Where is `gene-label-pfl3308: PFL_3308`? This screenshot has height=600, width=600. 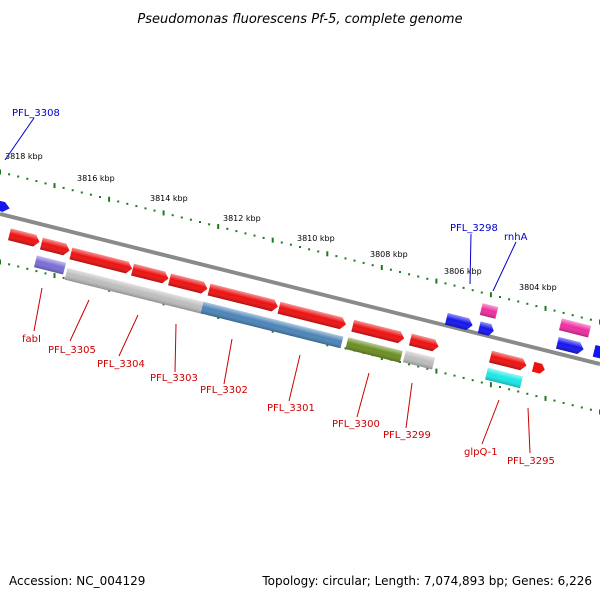 gene-label-pfl3308: PFL_3308 is located at coordinates (36, 113).